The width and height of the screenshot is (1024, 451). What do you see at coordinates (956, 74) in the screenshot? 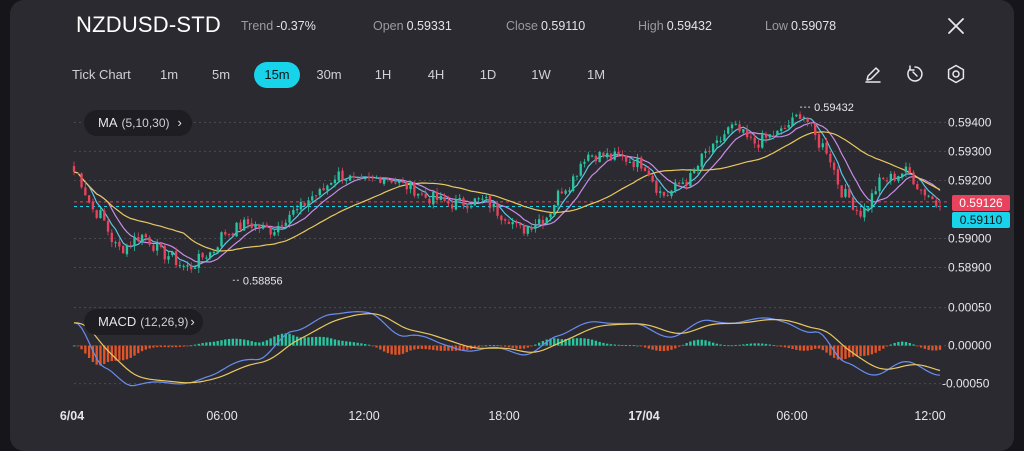
I see `settings-icon` at bounding box center [956, 74].